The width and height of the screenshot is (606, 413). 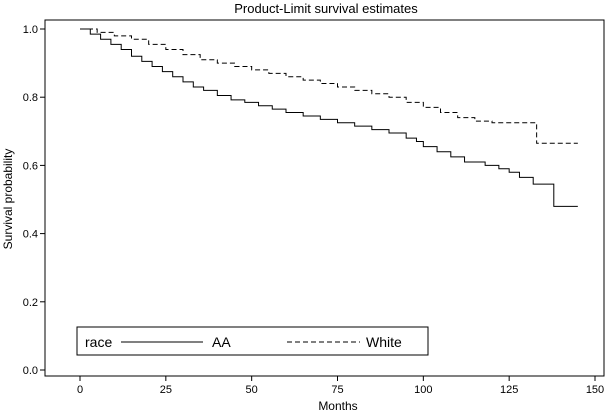 What do you see at coordinates (384, 342) in the screenshot?
I see `legend-label-white: White` at bounding box center [384, 342].